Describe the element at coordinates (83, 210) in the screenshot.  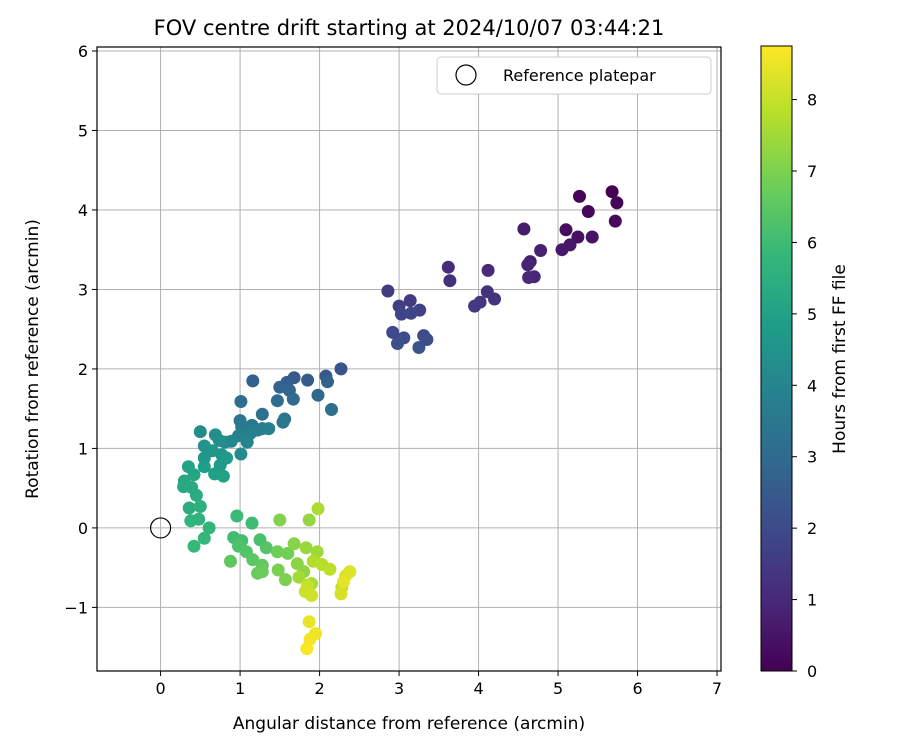
I see `y-tick-label: 4` at that location.